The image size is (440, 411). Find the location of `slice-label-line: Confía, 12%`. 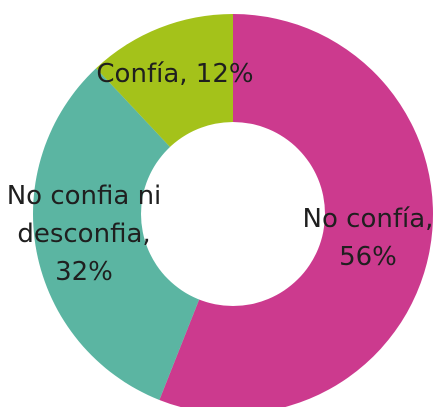

slice-label-line: Confía, 12% is located at coordinates (174, 74).